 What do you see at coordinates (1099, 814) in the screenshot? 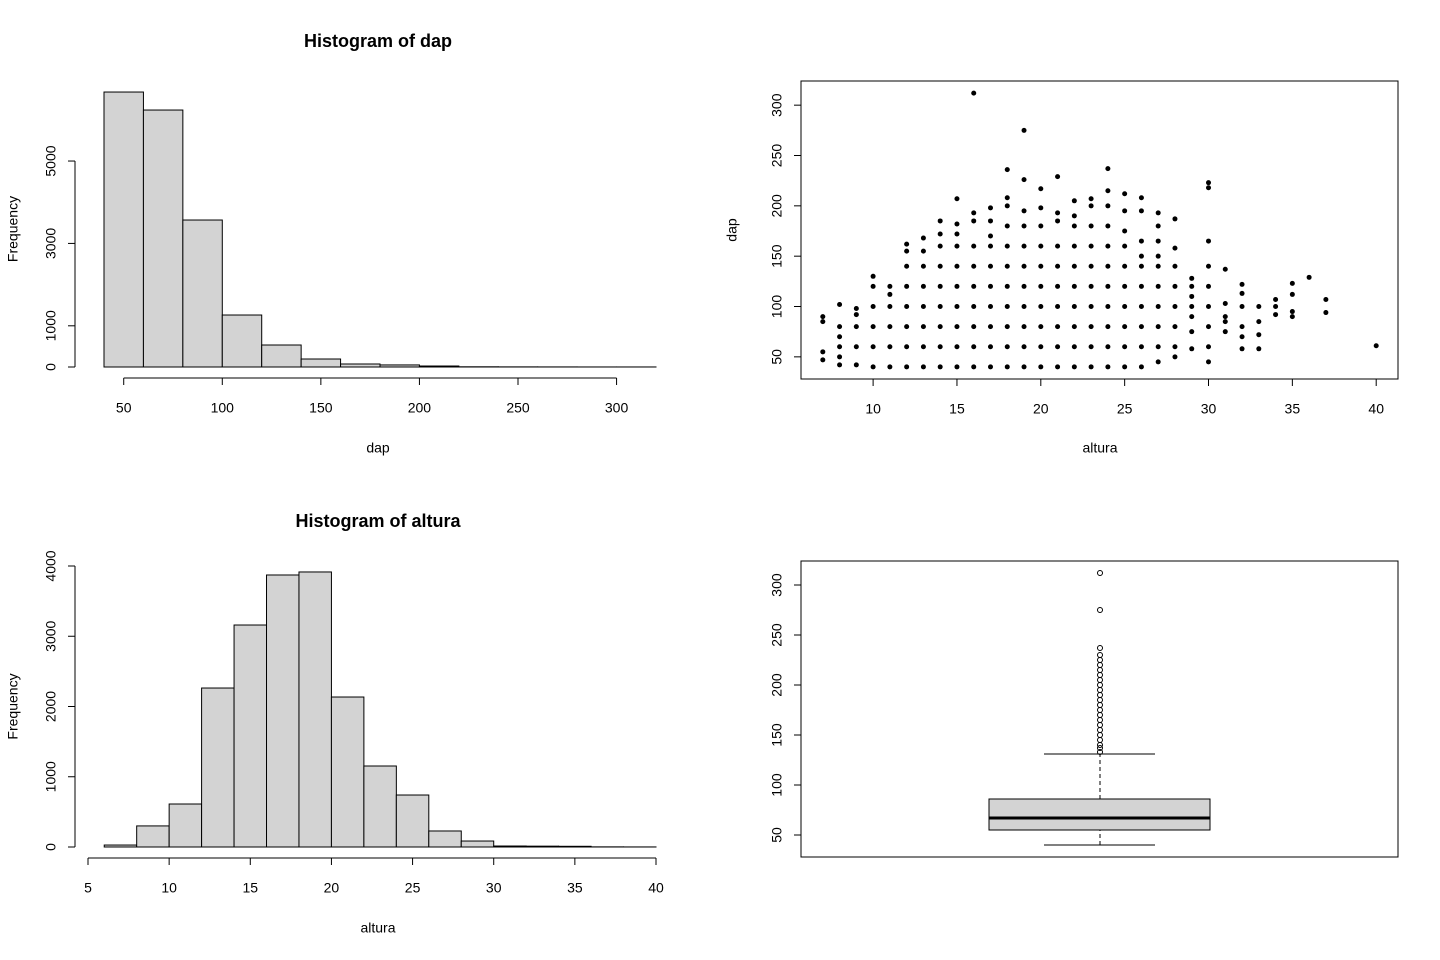
I see `box` at bounding box center [1099, 814].